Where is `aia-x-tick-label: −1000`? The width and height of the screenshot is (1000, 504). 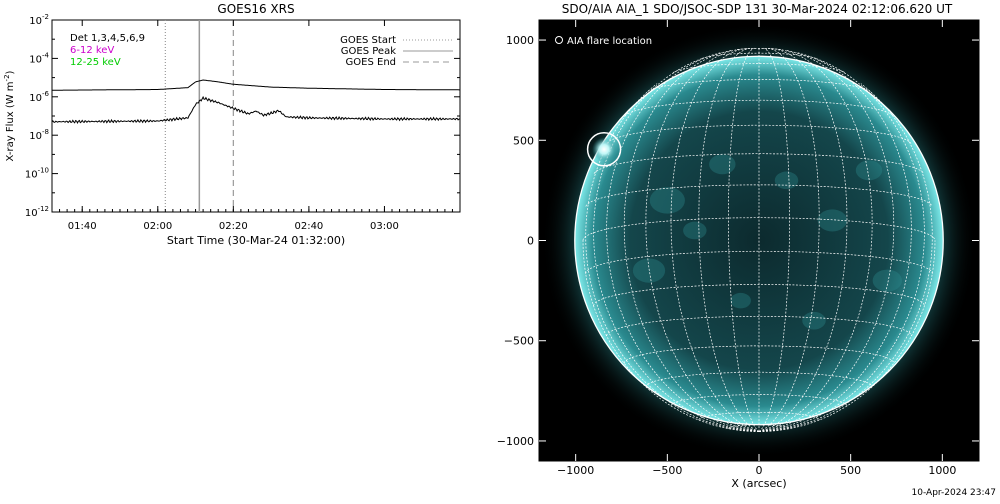 aia-x-tick-label: −1000 is located at coordinates (575, 470).